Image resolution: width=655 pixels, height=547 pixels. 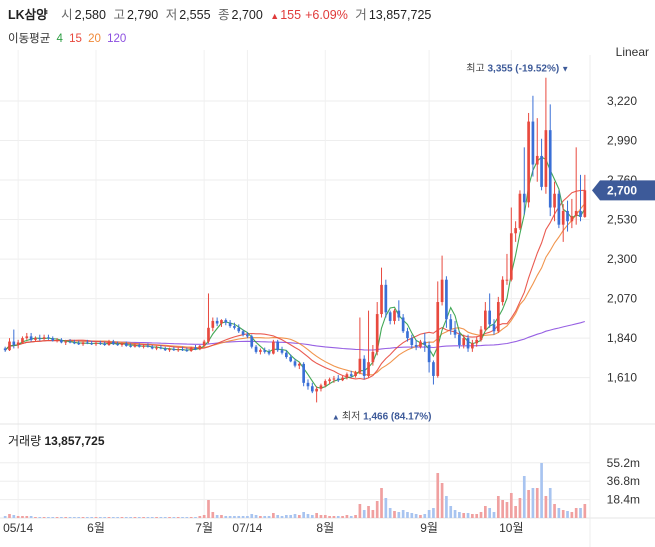 I want to click on ma-period-120: 120, so click(x=117, y=39).